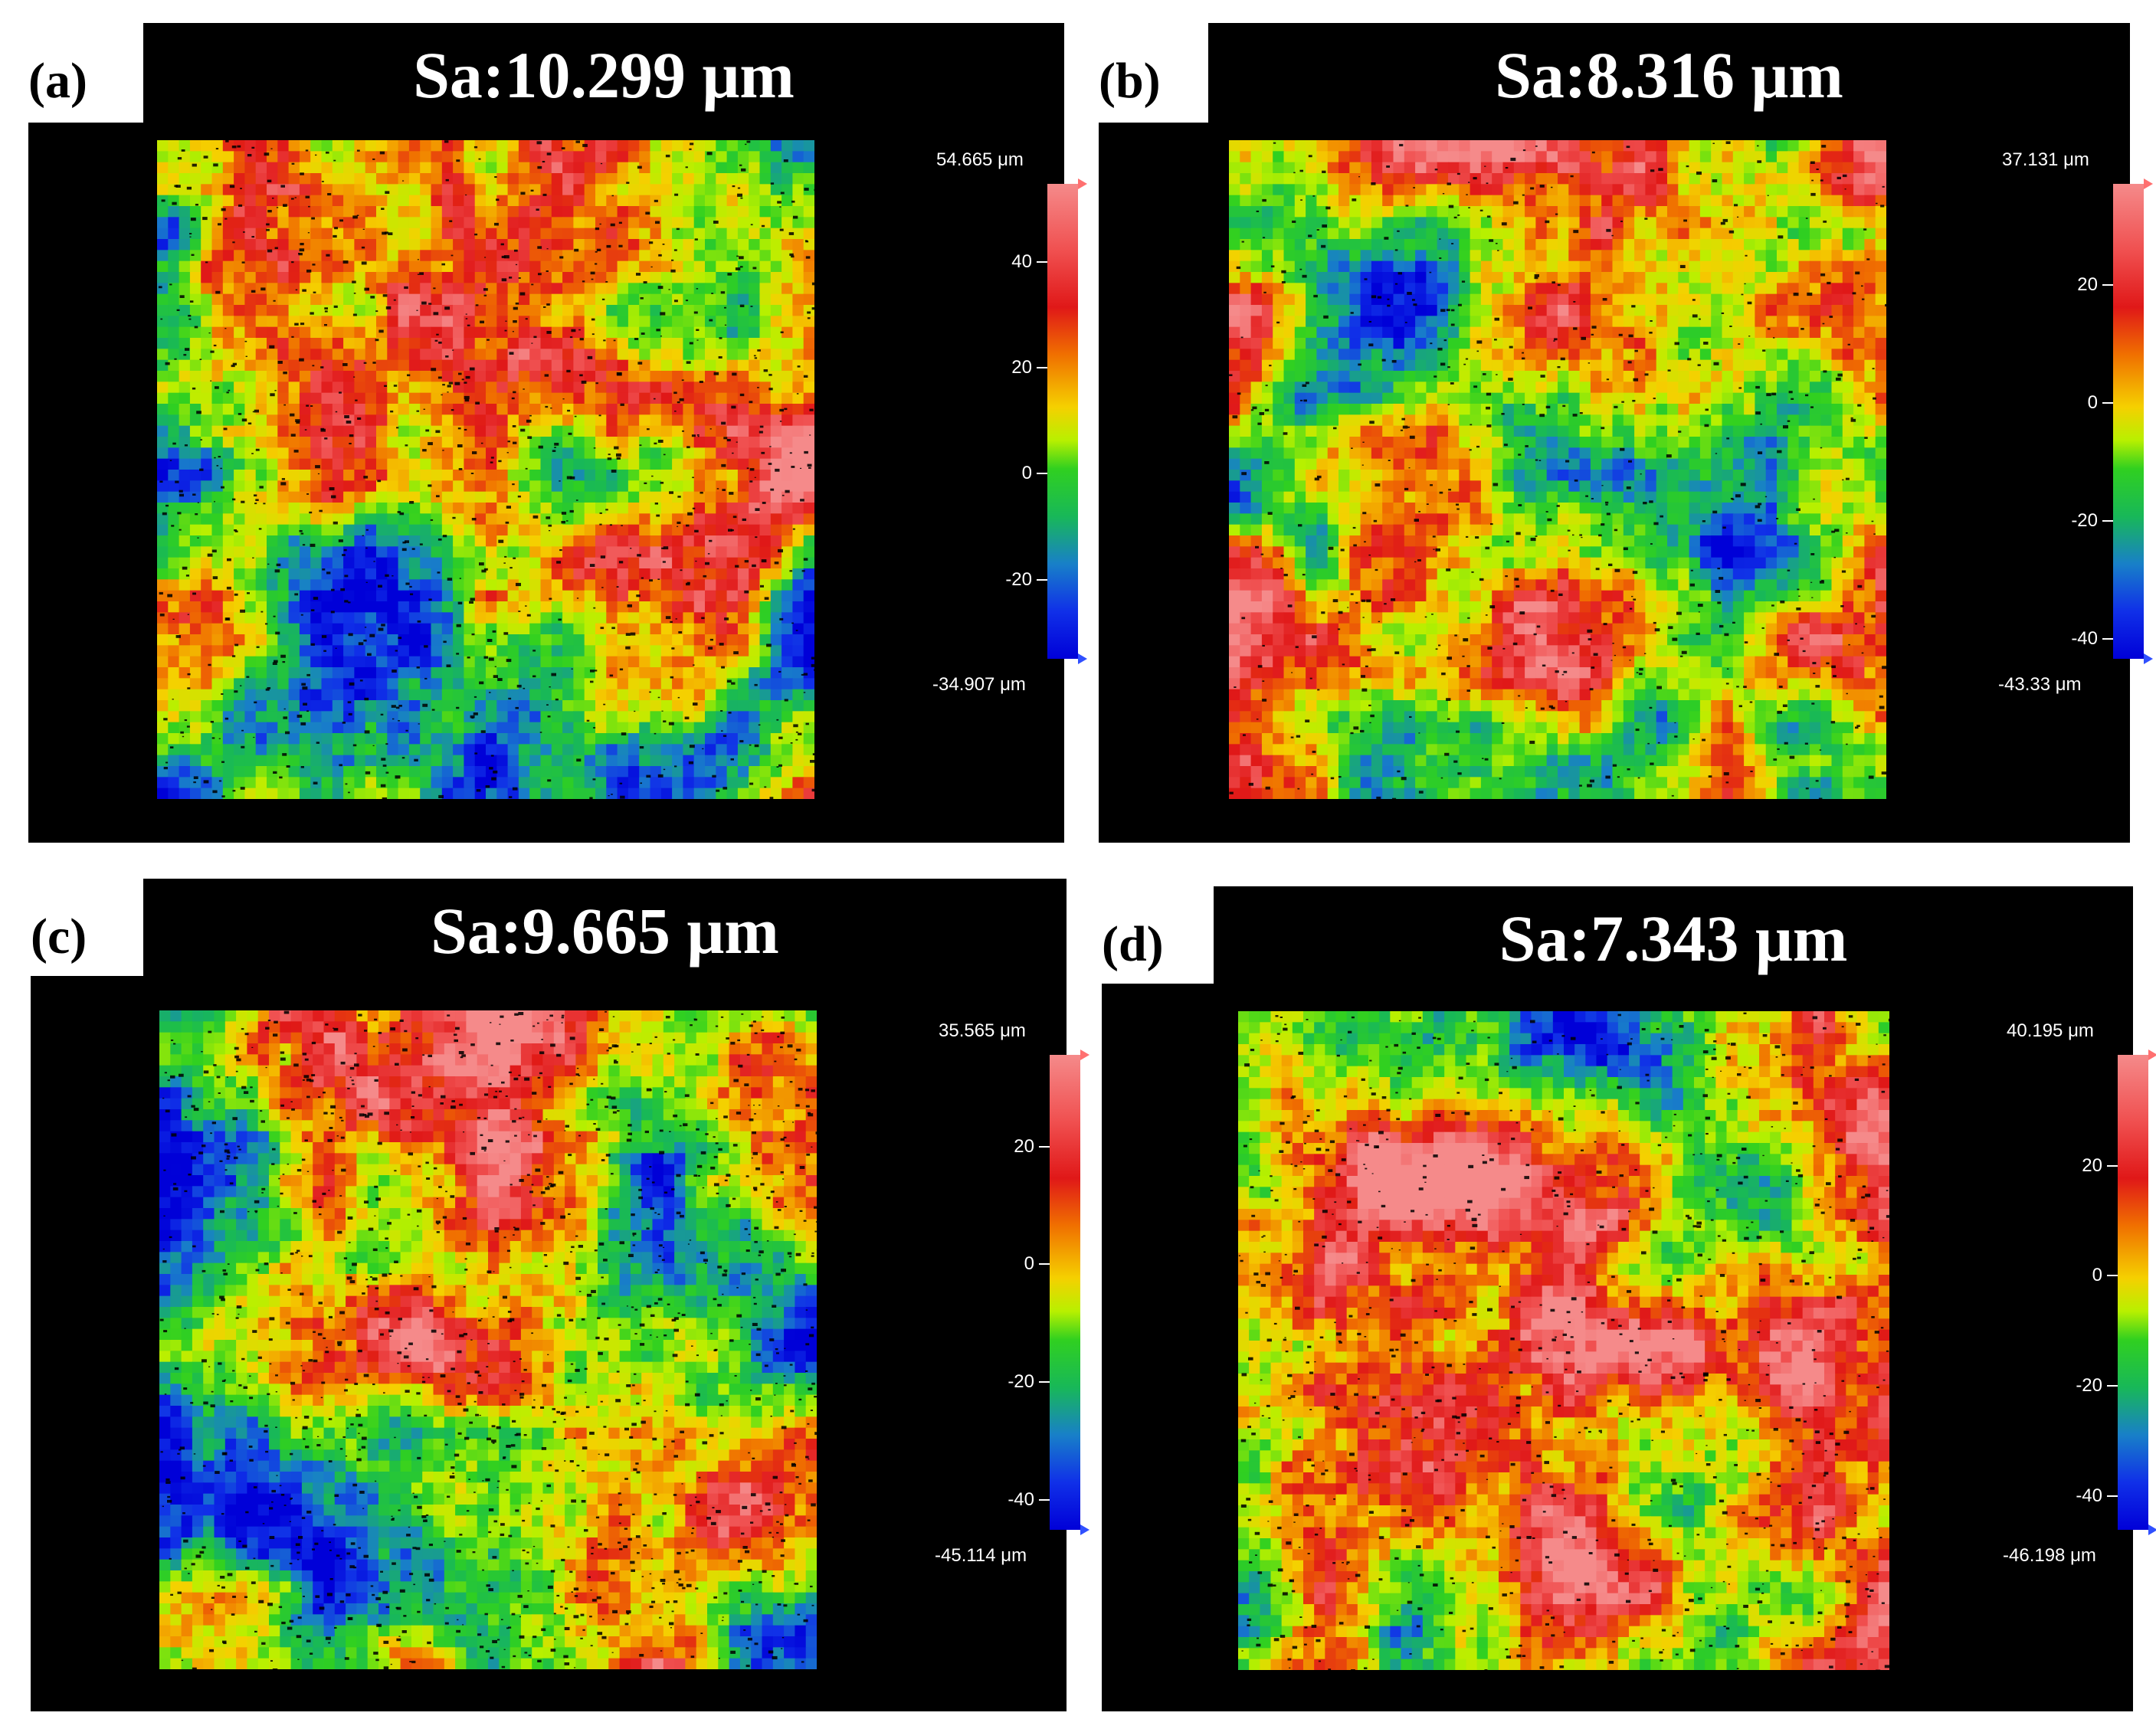  I want to click on scale-min-label: -46.198 μm, so click(2049, 1555).